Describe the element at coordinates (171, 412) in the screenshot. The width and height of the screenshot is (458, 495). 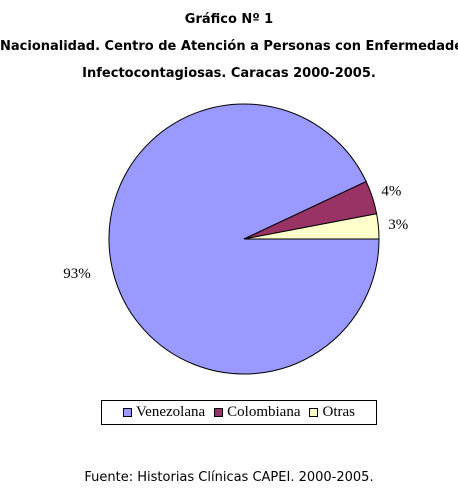
I see `legend-label-venezolana: Venezolana` at that location.